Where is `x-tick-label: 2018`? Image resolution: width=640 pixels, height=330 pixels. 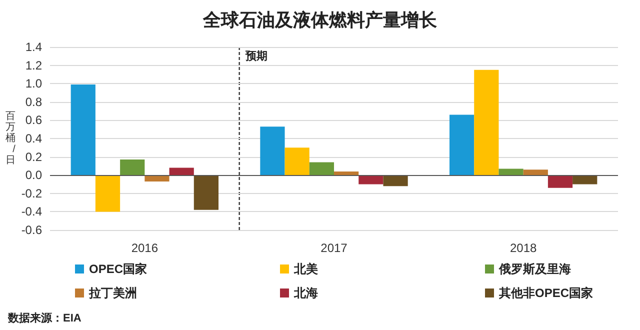
x-tick-label: 2018 is located at coordinates (524, 248).